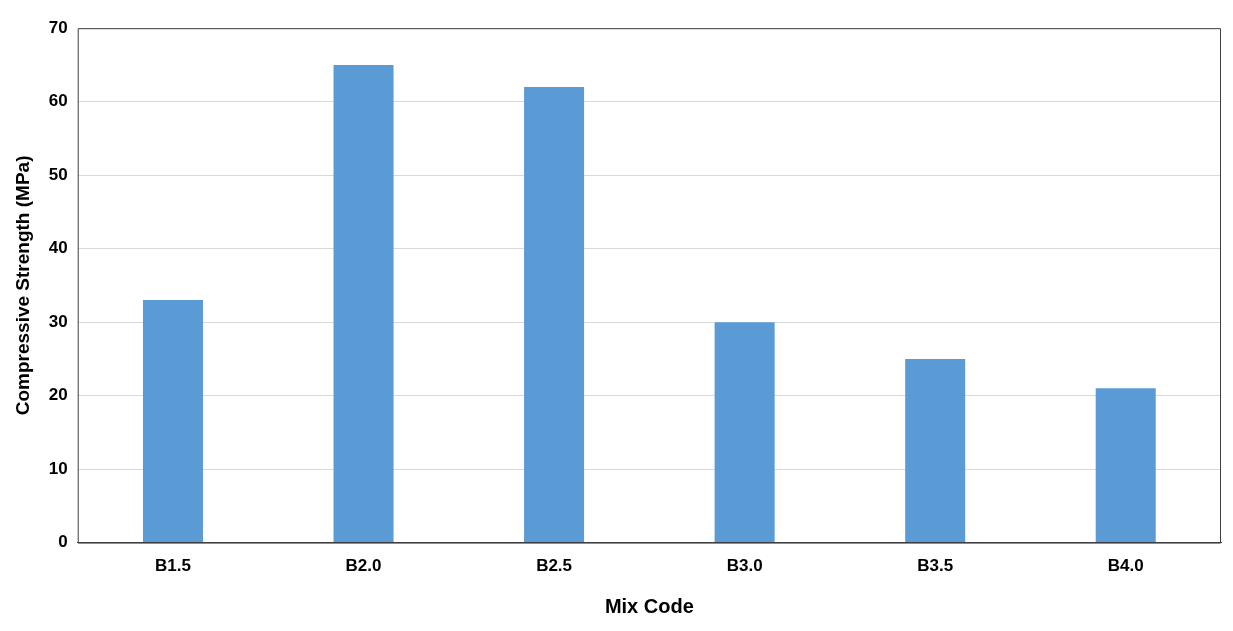 This screenshot has height=631, width=1233. Describe the element at coordinates (63, 542) in the screenshot. I see `y-tick-label: 0` at that location.